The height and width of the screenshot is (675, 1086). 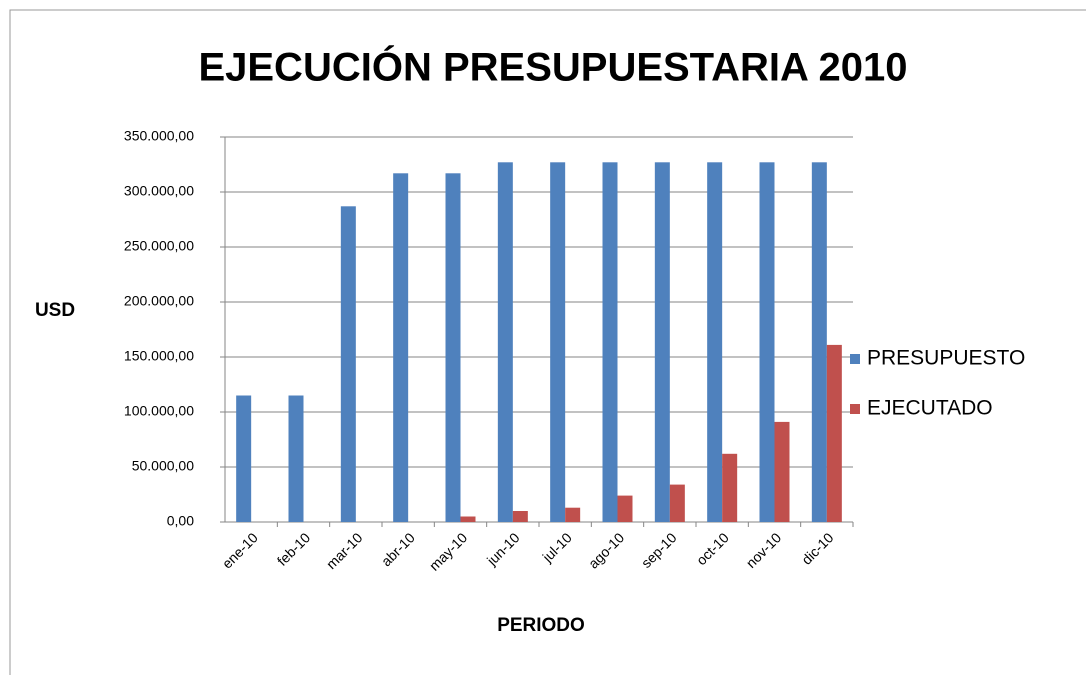 I want to click on y-tick-label: 0,00, so click(x=180, y=521).